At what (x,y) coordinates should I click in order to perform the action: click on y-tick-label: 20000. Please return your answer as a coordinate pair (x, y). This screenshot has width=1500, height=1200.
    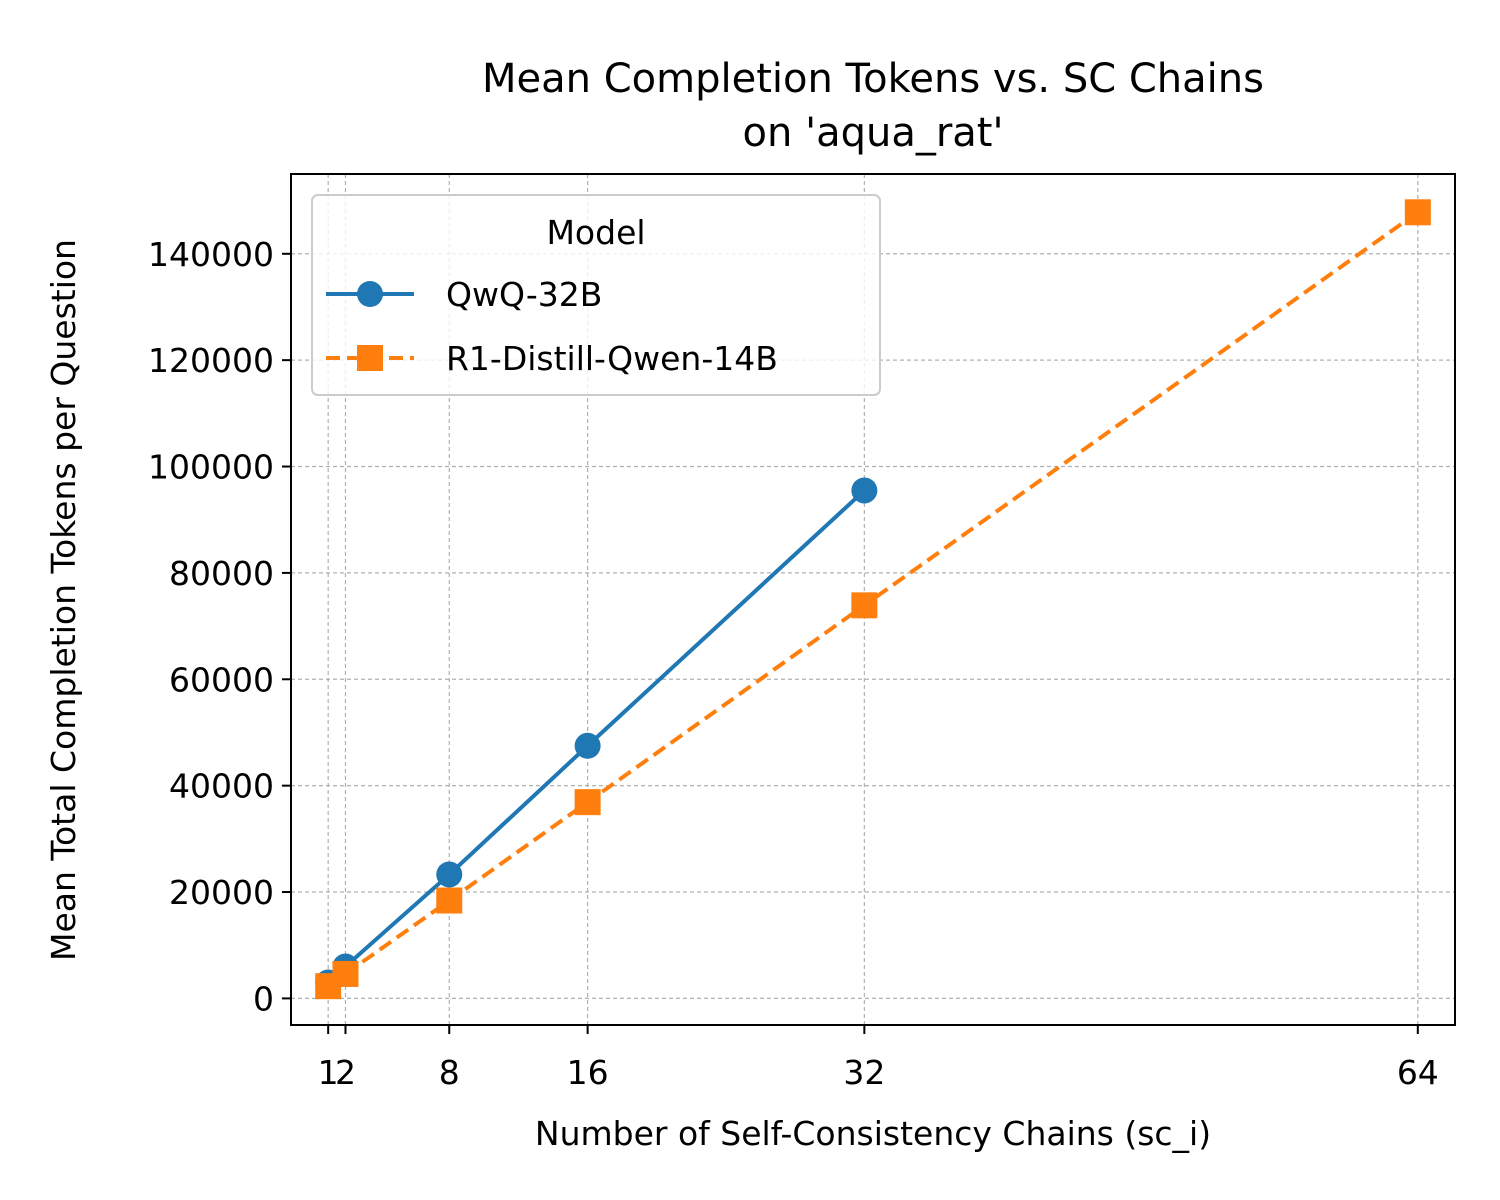
    Looking at the image, I should click on (221, 892).